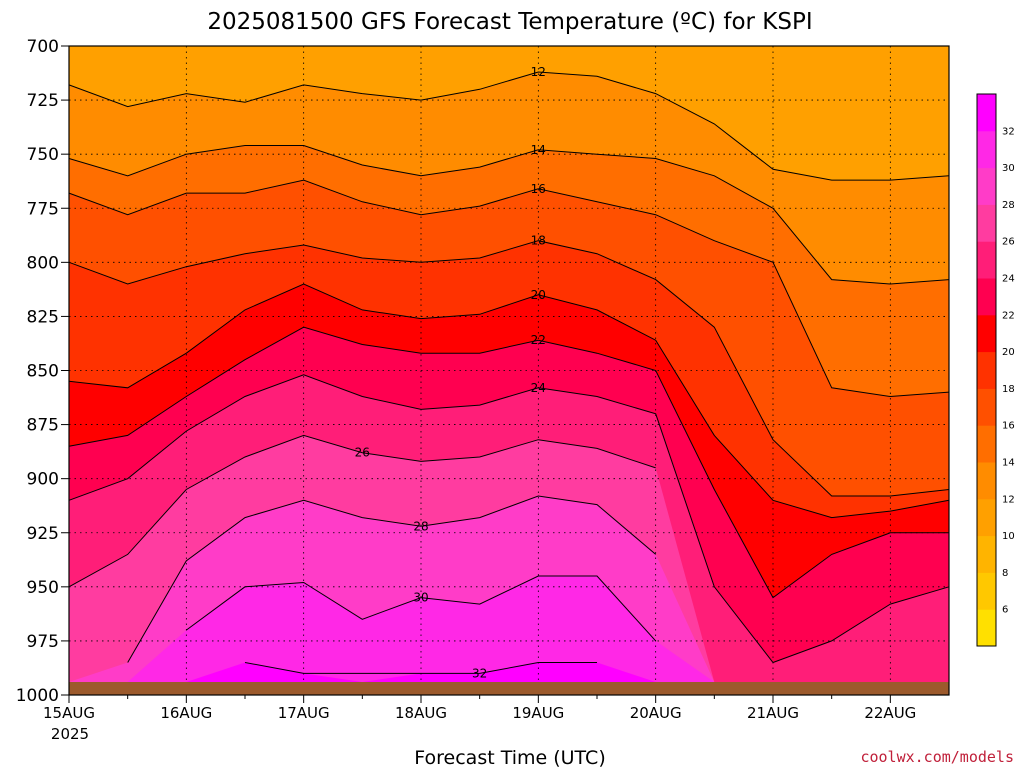  I want to click on contour-label-28: 28, so click(420, 526).